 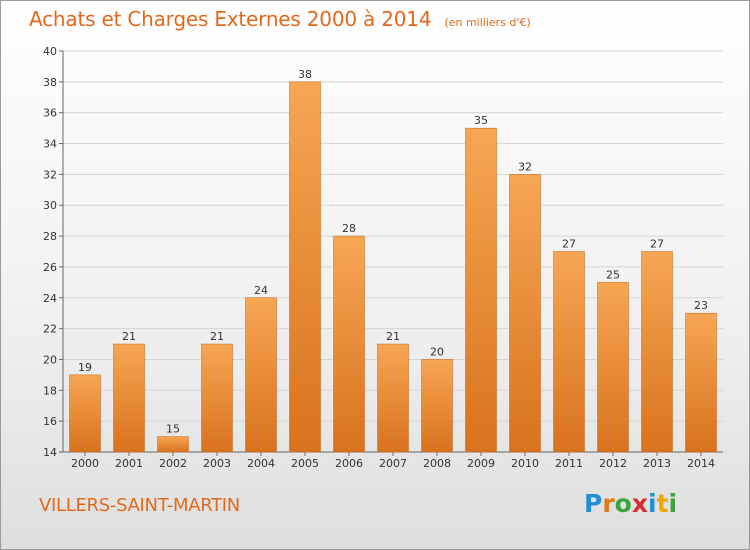 I want to click on y-tick-label: 20, so click(x=50, y=359).